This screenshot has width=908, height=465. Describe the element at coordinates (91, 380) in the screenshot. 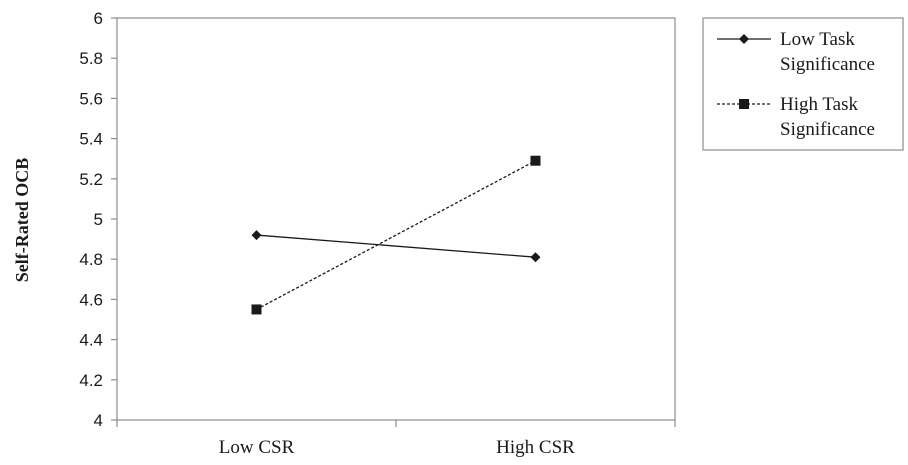

I see `y-tick-label: 4.2` at that location.